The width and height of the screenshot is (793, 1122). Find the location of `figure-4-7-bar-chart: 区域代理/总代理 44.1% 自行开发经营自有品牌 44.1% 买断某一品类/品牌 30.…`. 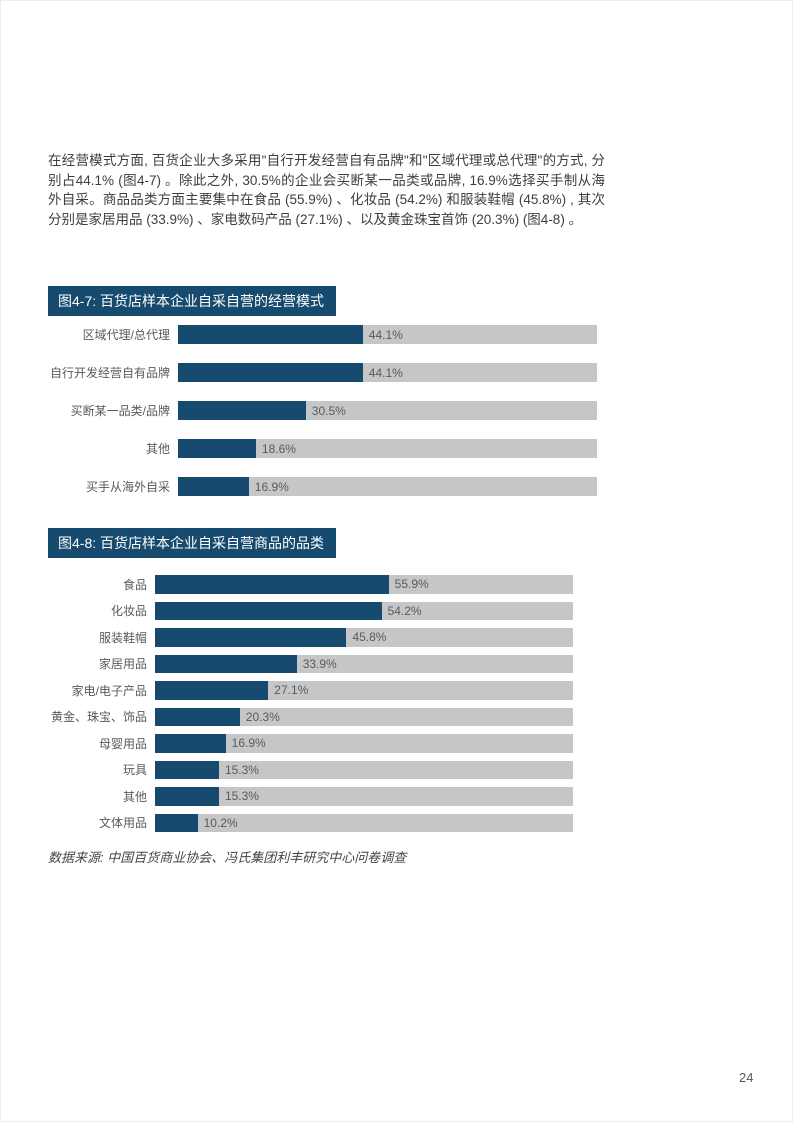

figure-4-7-bar-chart: 区域代理/总代理 44.1% 自行开发经营自有品牌 44.1% 买断某一品类/品牌 30.… is located at coordinates (322, 420).